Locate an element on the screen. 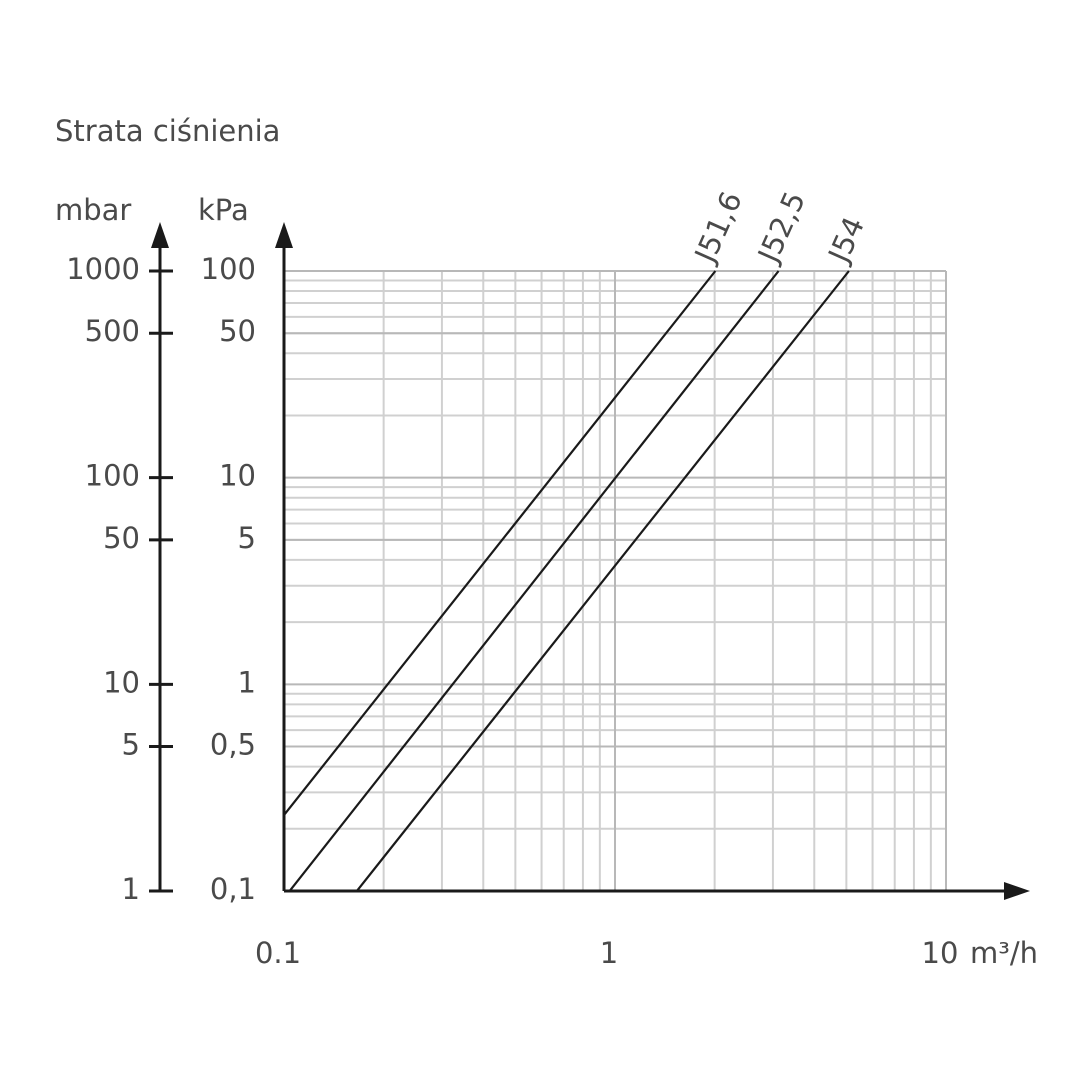 This screenshot has width=1080, height=1080. series-label: J51,6 is located at coordinates (718, 227).